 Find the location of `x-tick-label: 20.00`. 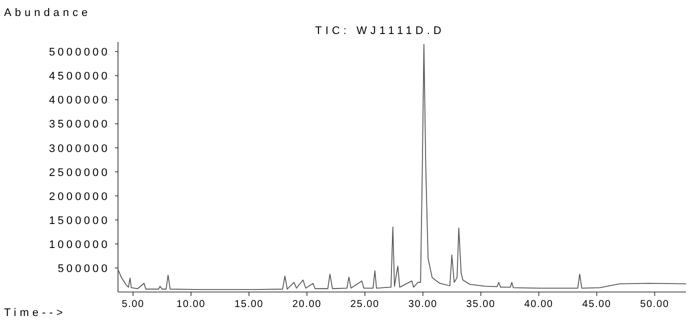

x-tick-label: 20.00 is located at coordinates (307, 304).